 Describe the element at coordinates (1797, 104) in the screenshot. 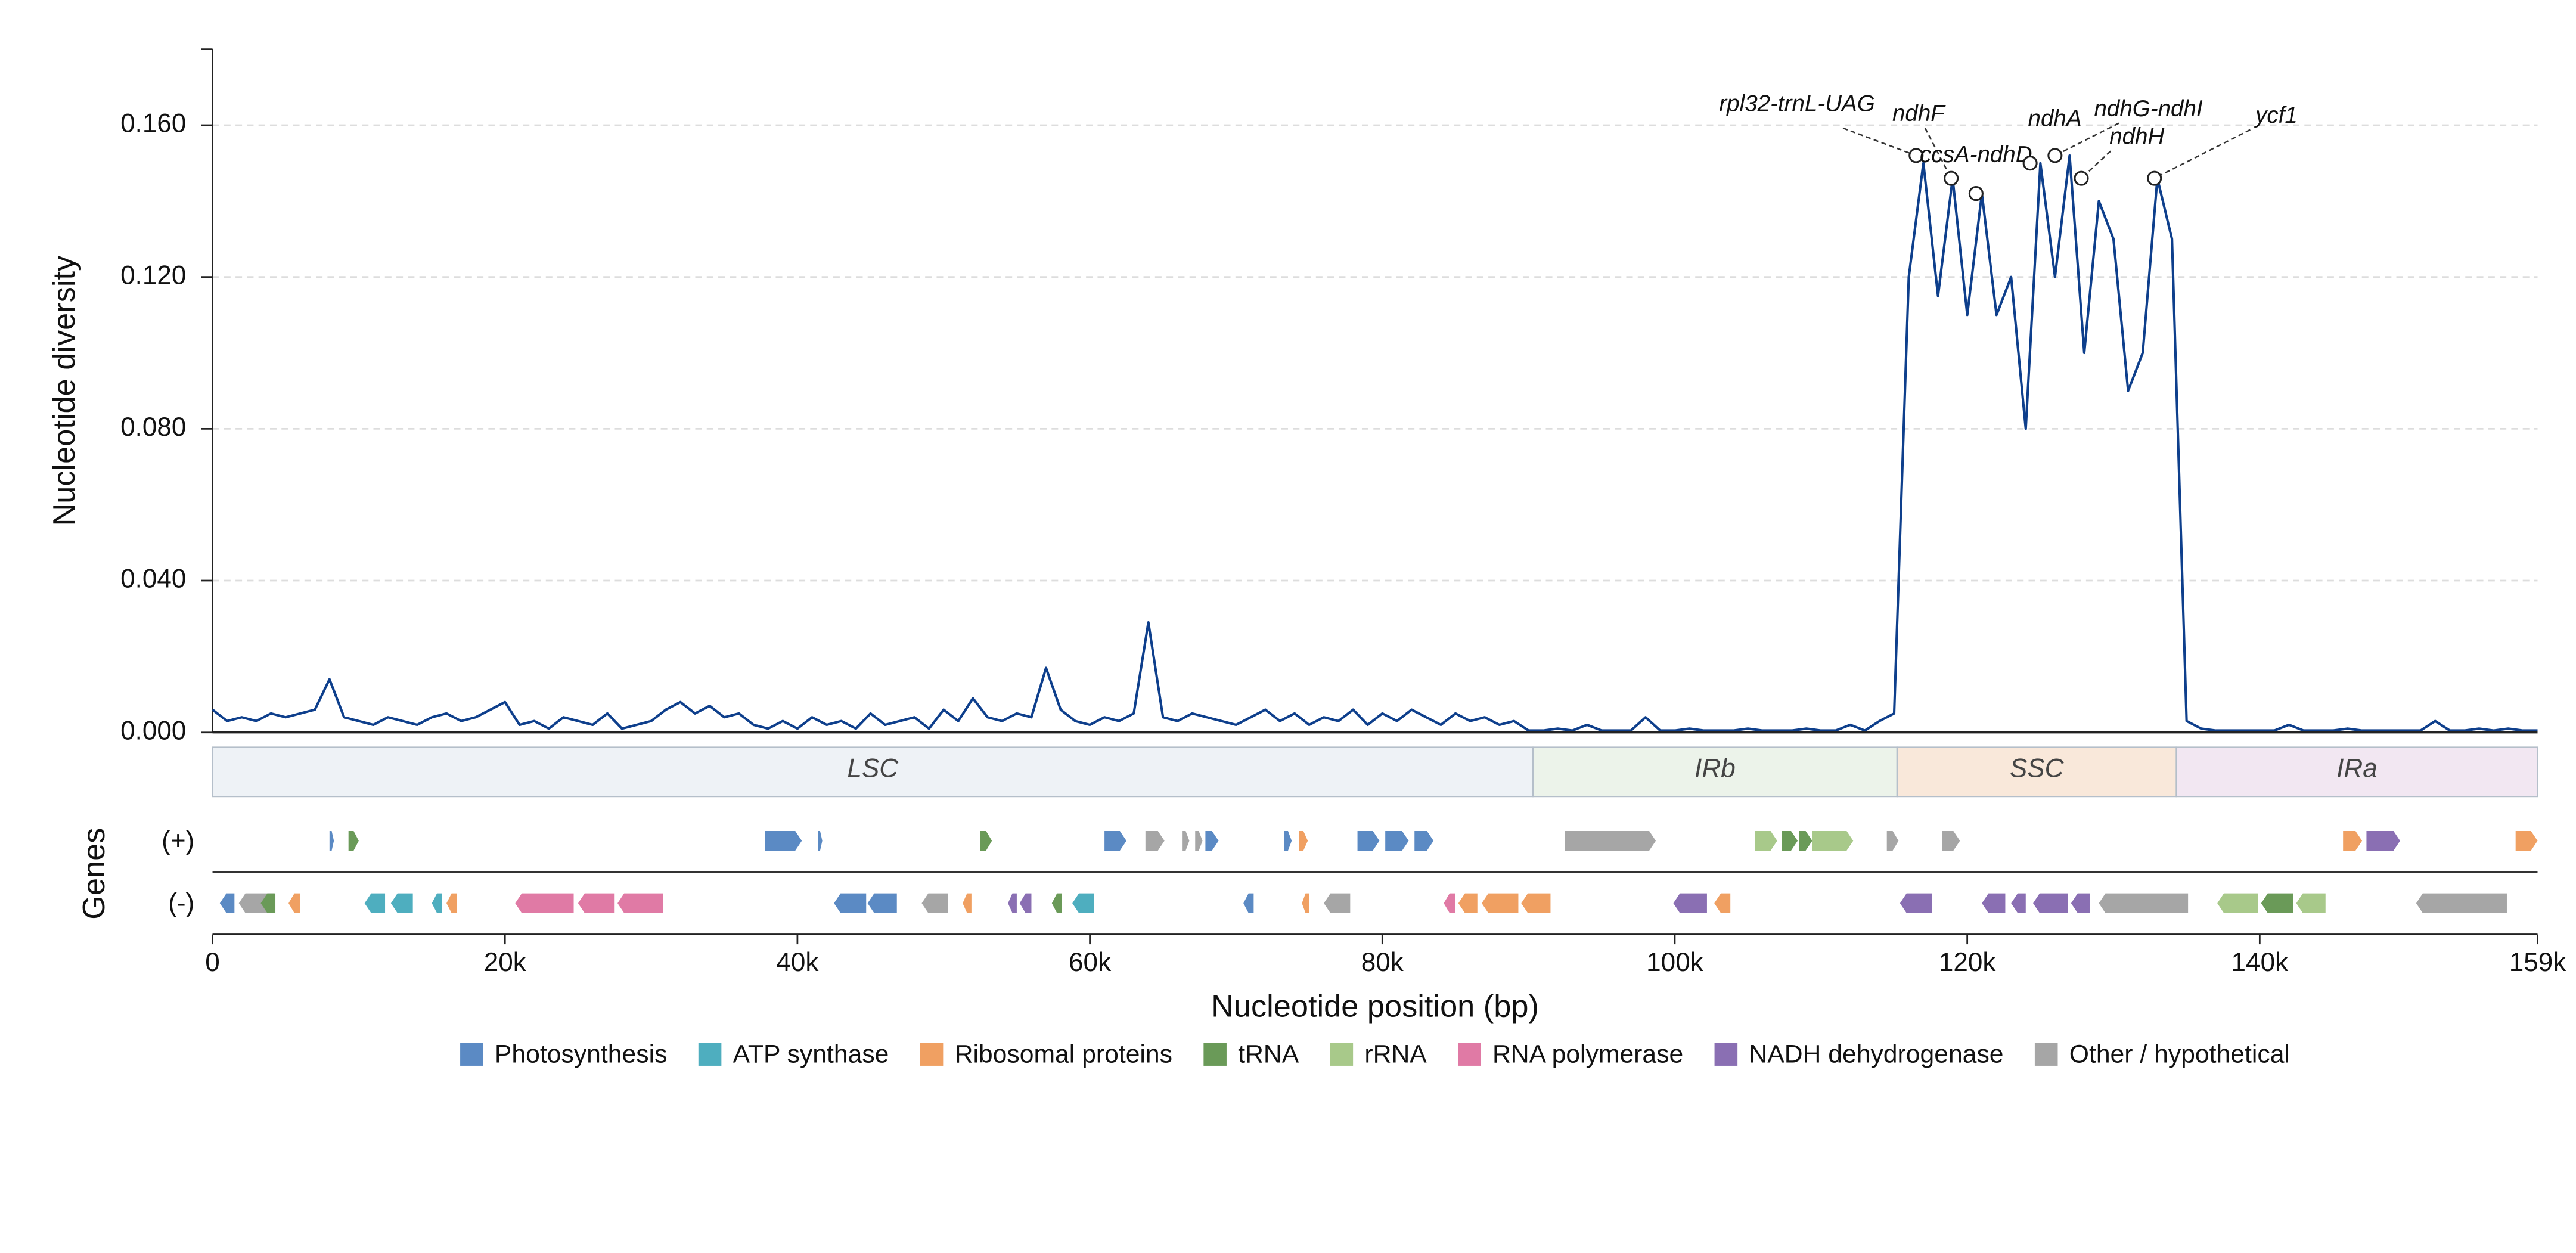

I see `peak-label: rpl32-trnL-UAG` at that location.